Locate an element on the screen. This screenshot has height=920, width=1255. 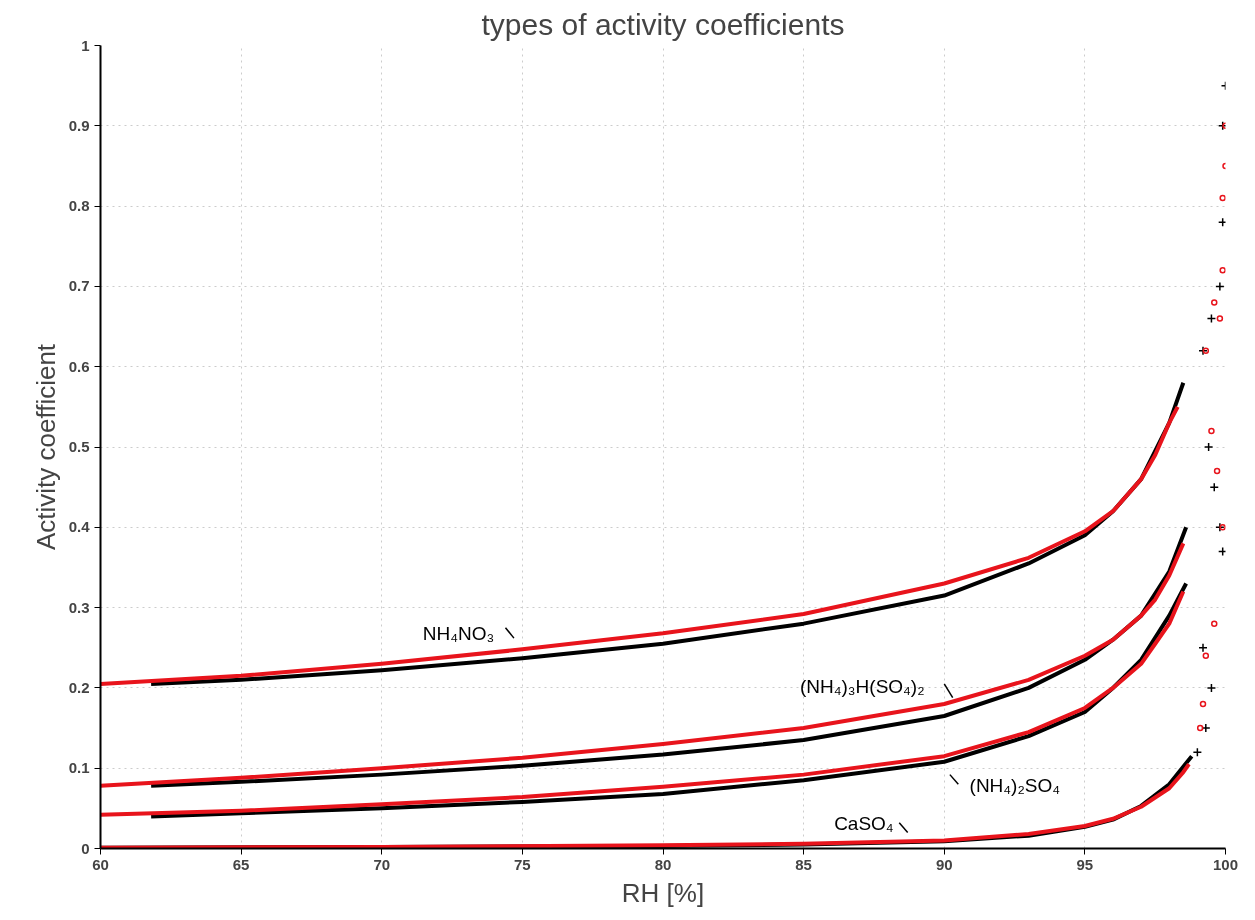
annotation: CaSO₄ is located at coordinates (864, 824).